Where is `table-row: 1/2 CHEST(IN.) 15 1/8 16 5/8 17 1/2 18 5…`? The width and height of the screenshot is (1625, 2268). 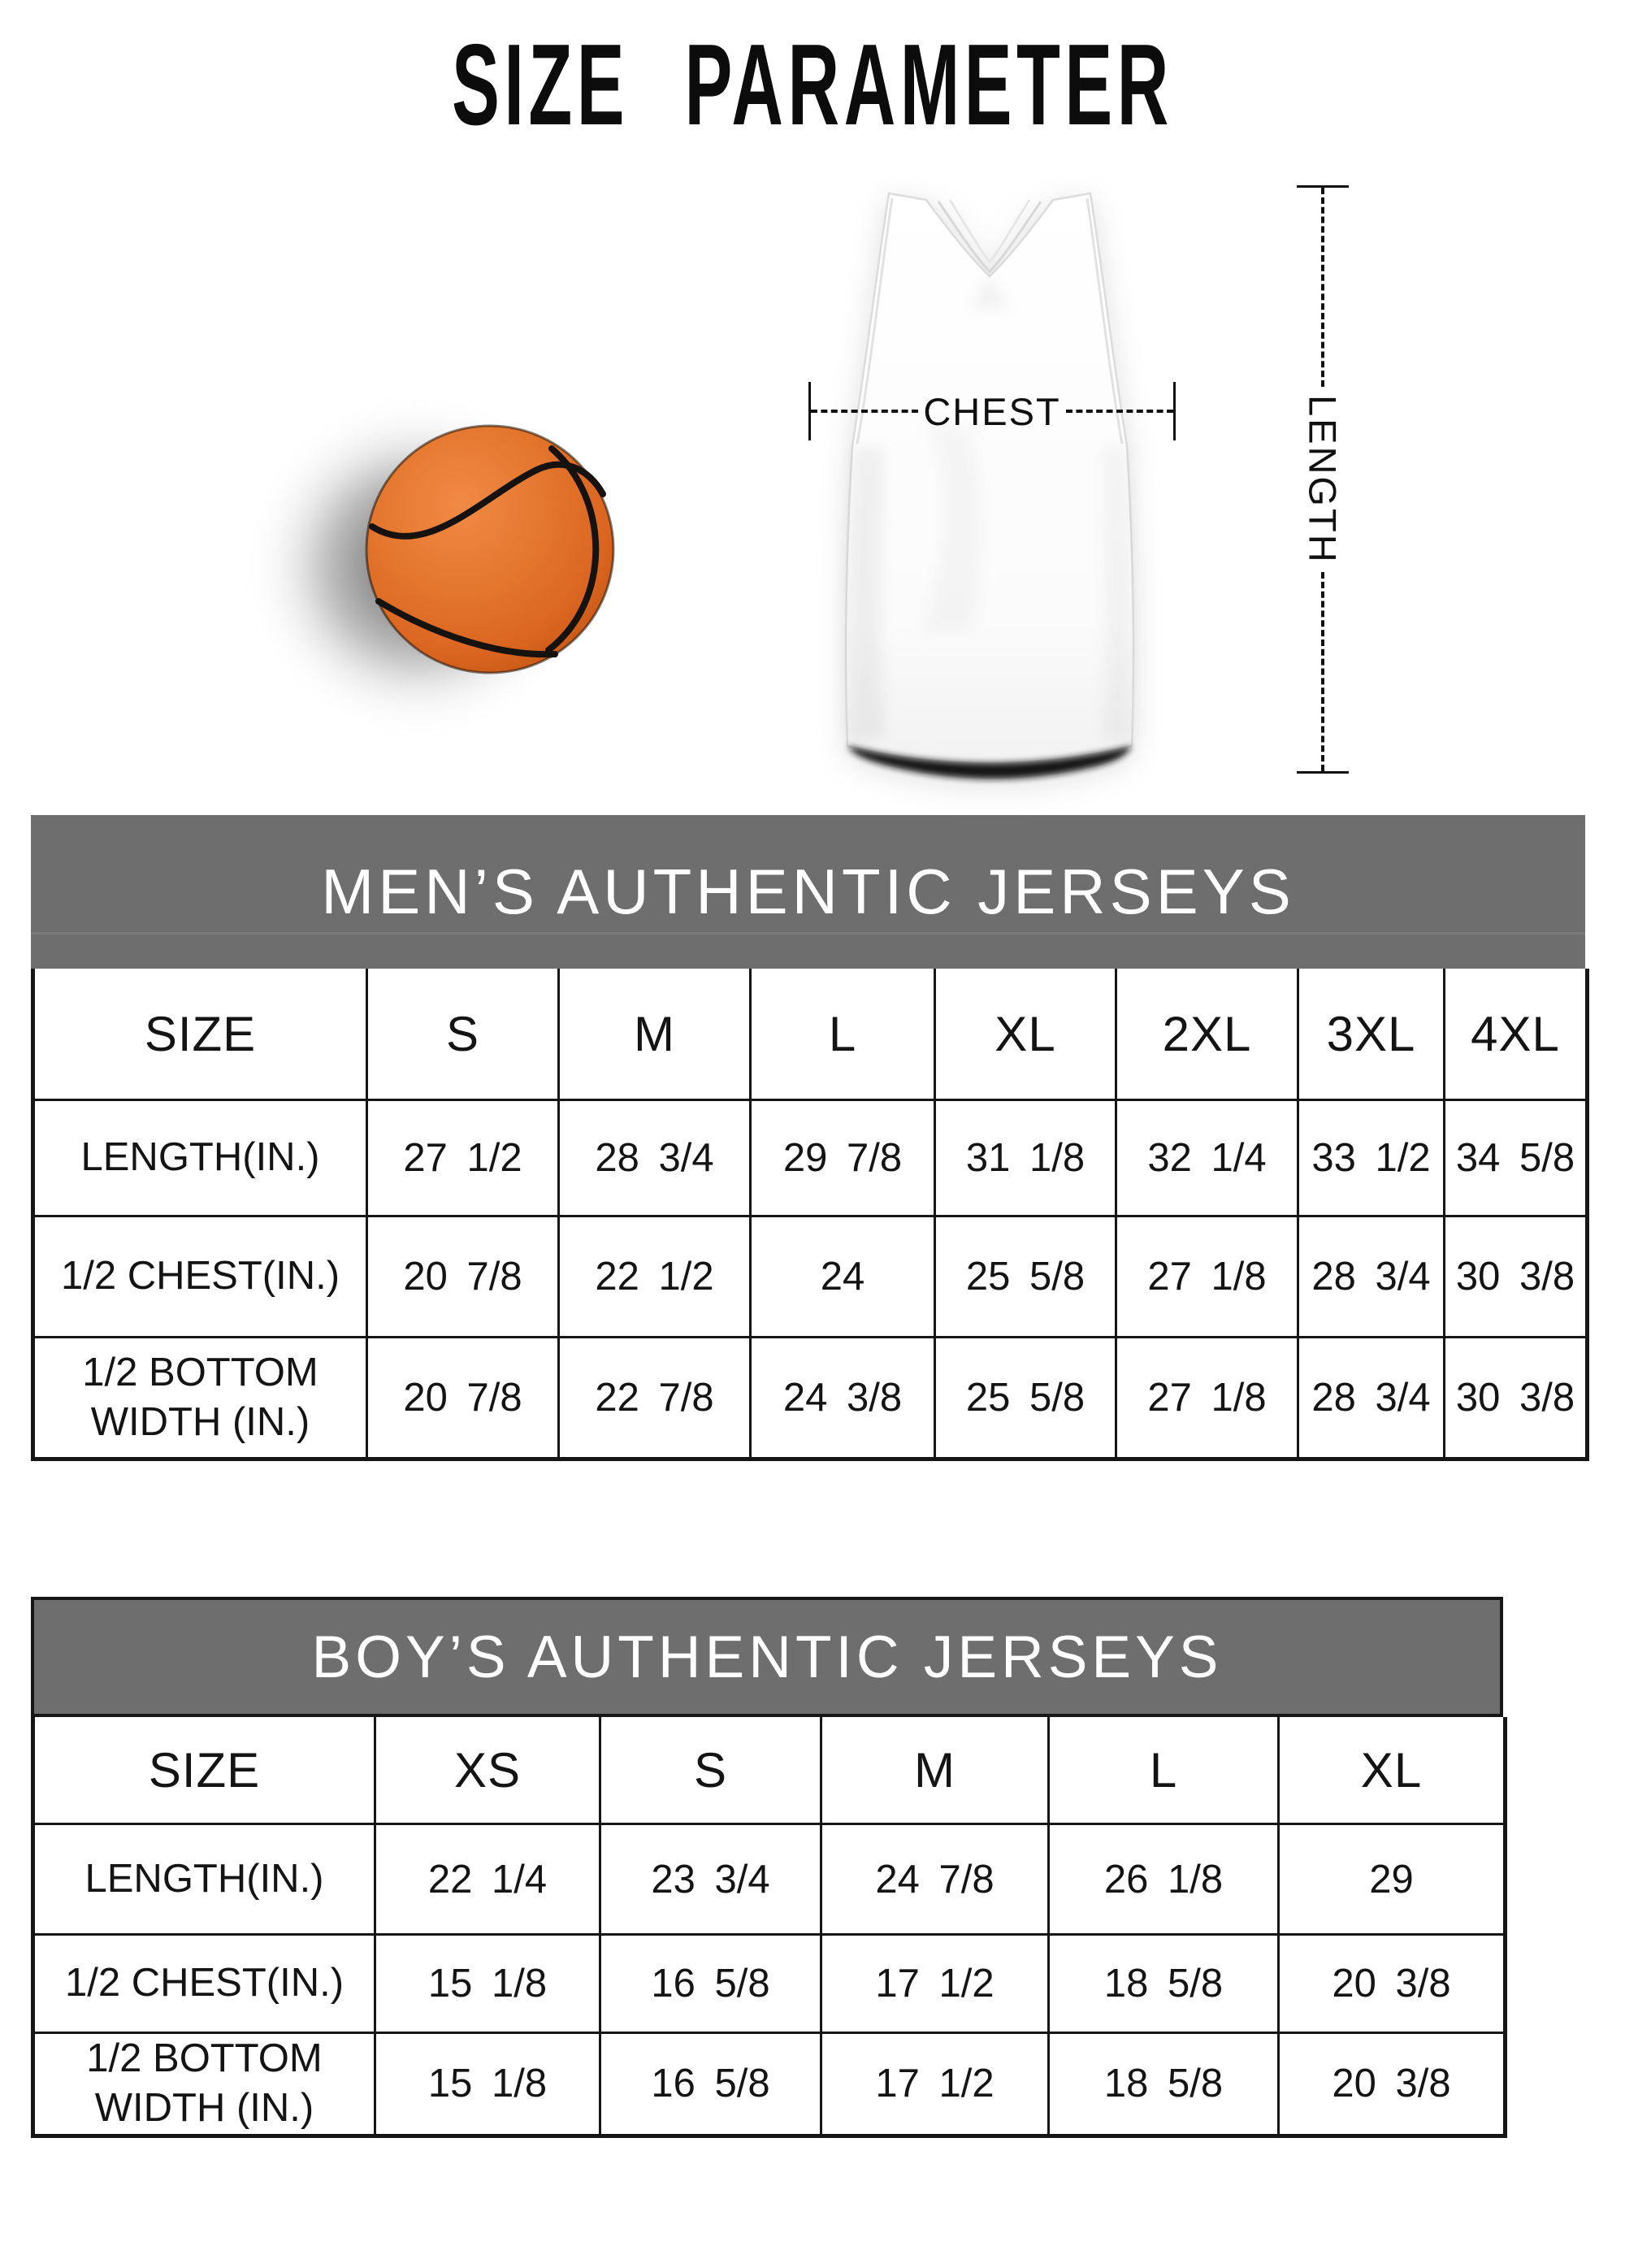 table-row: 1/2 CHEST(IN.) 15 1/8 16 5/8 17 1/2 18 5… is located at coordinates (769, 1983).